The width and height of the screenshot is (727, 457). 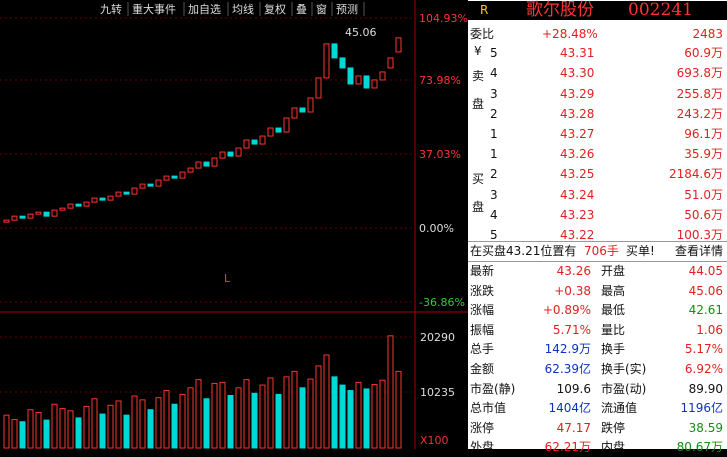 What do you see at coordinates (482, 290) in the screenshot?
I see `stat-label: 涨跌` at bounding box center [482, 290].